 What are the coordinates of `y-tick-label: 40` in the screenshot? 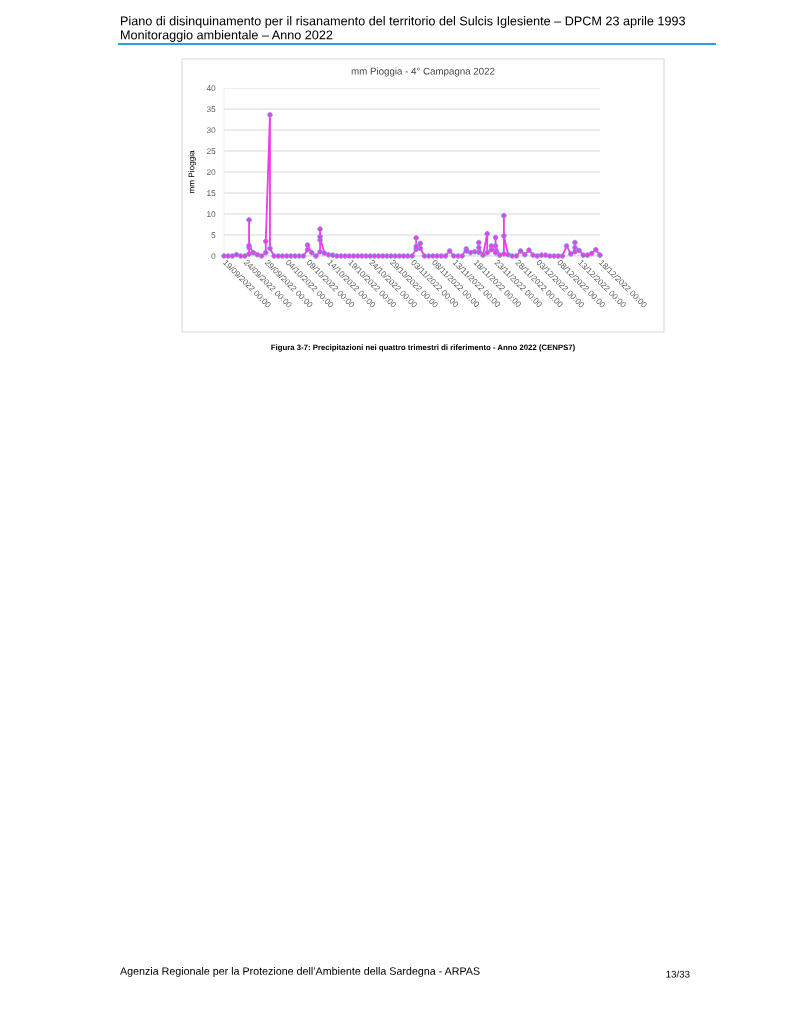 It's located at (211, 88).